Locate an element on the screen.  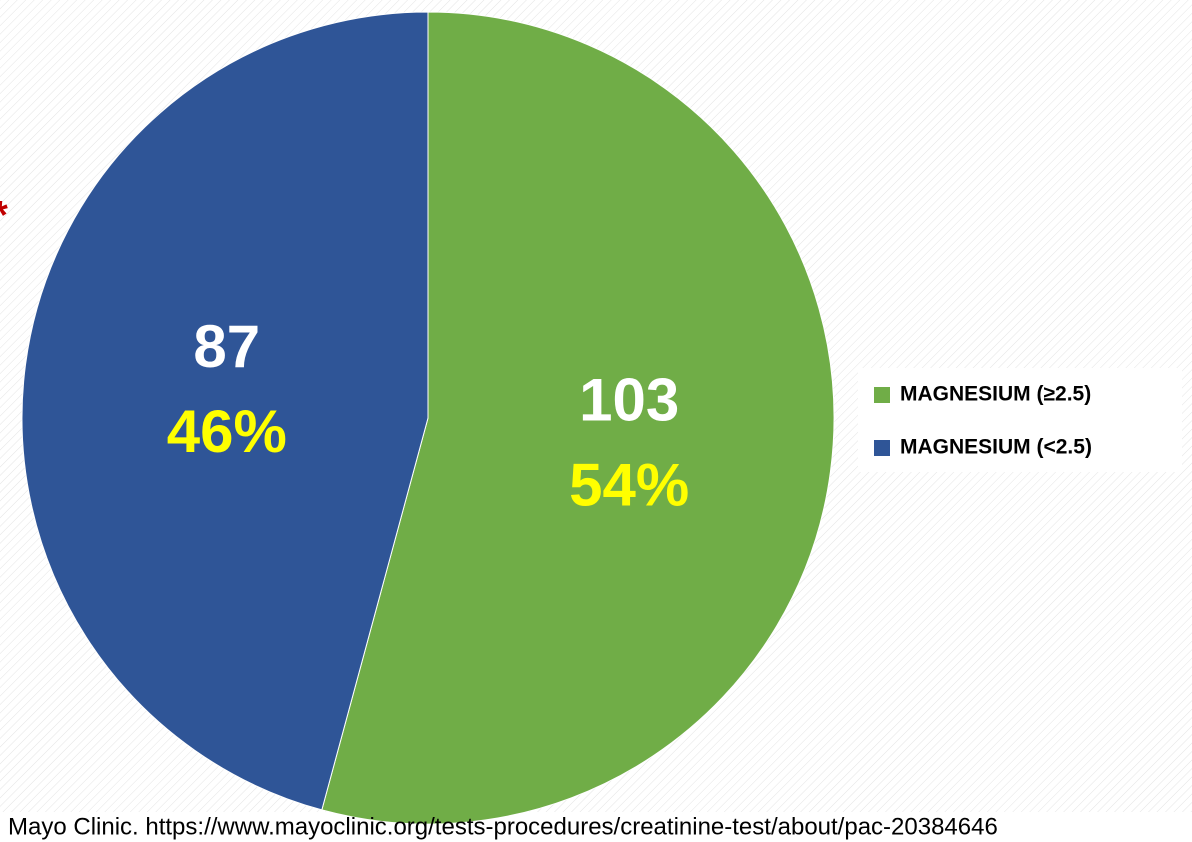
percent-label: 54% is located at coordinates (629, 485).